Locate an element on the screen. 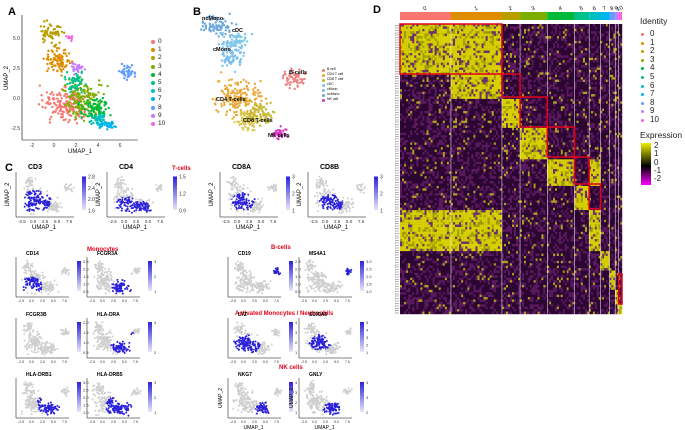  legend-label: NK cell is located at coordinates (332, 99).